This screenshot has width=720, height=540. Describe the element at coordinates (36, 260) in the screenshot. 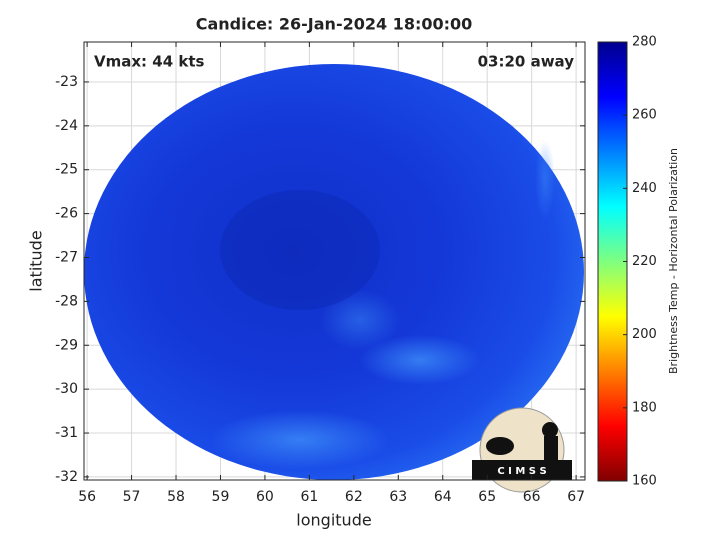

I see `y-axis-label: latitude` at that location.